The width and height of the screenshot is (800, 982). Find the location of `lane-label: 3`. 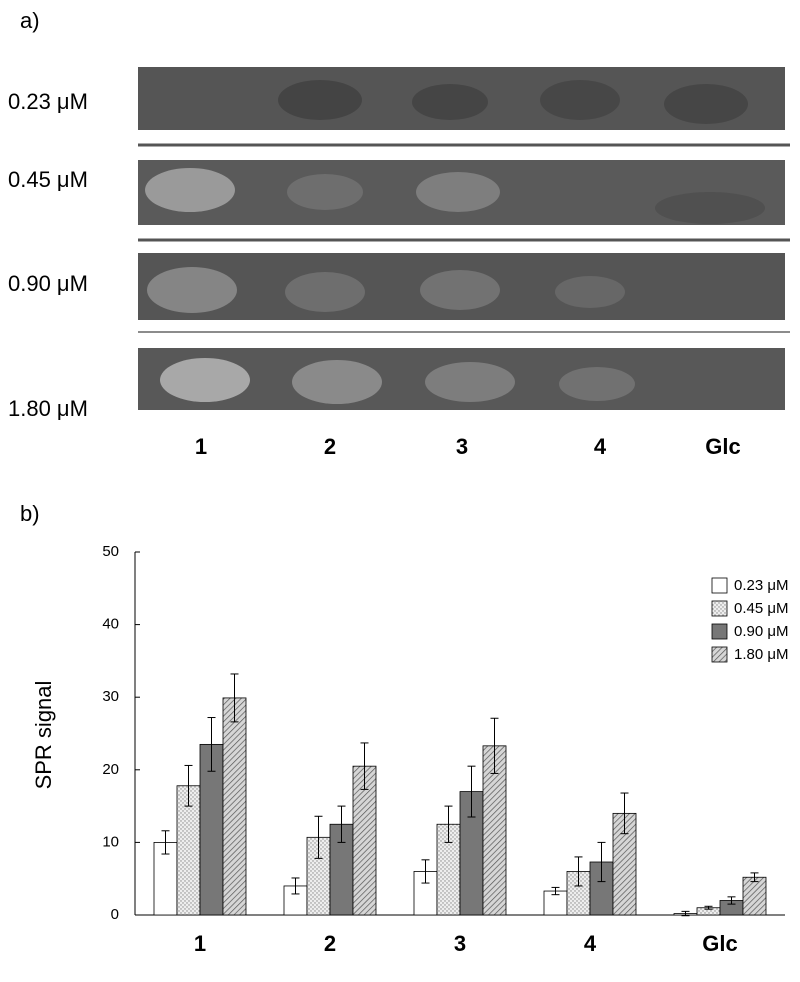

lane-label: 3 is located at coordinates (462, 446).